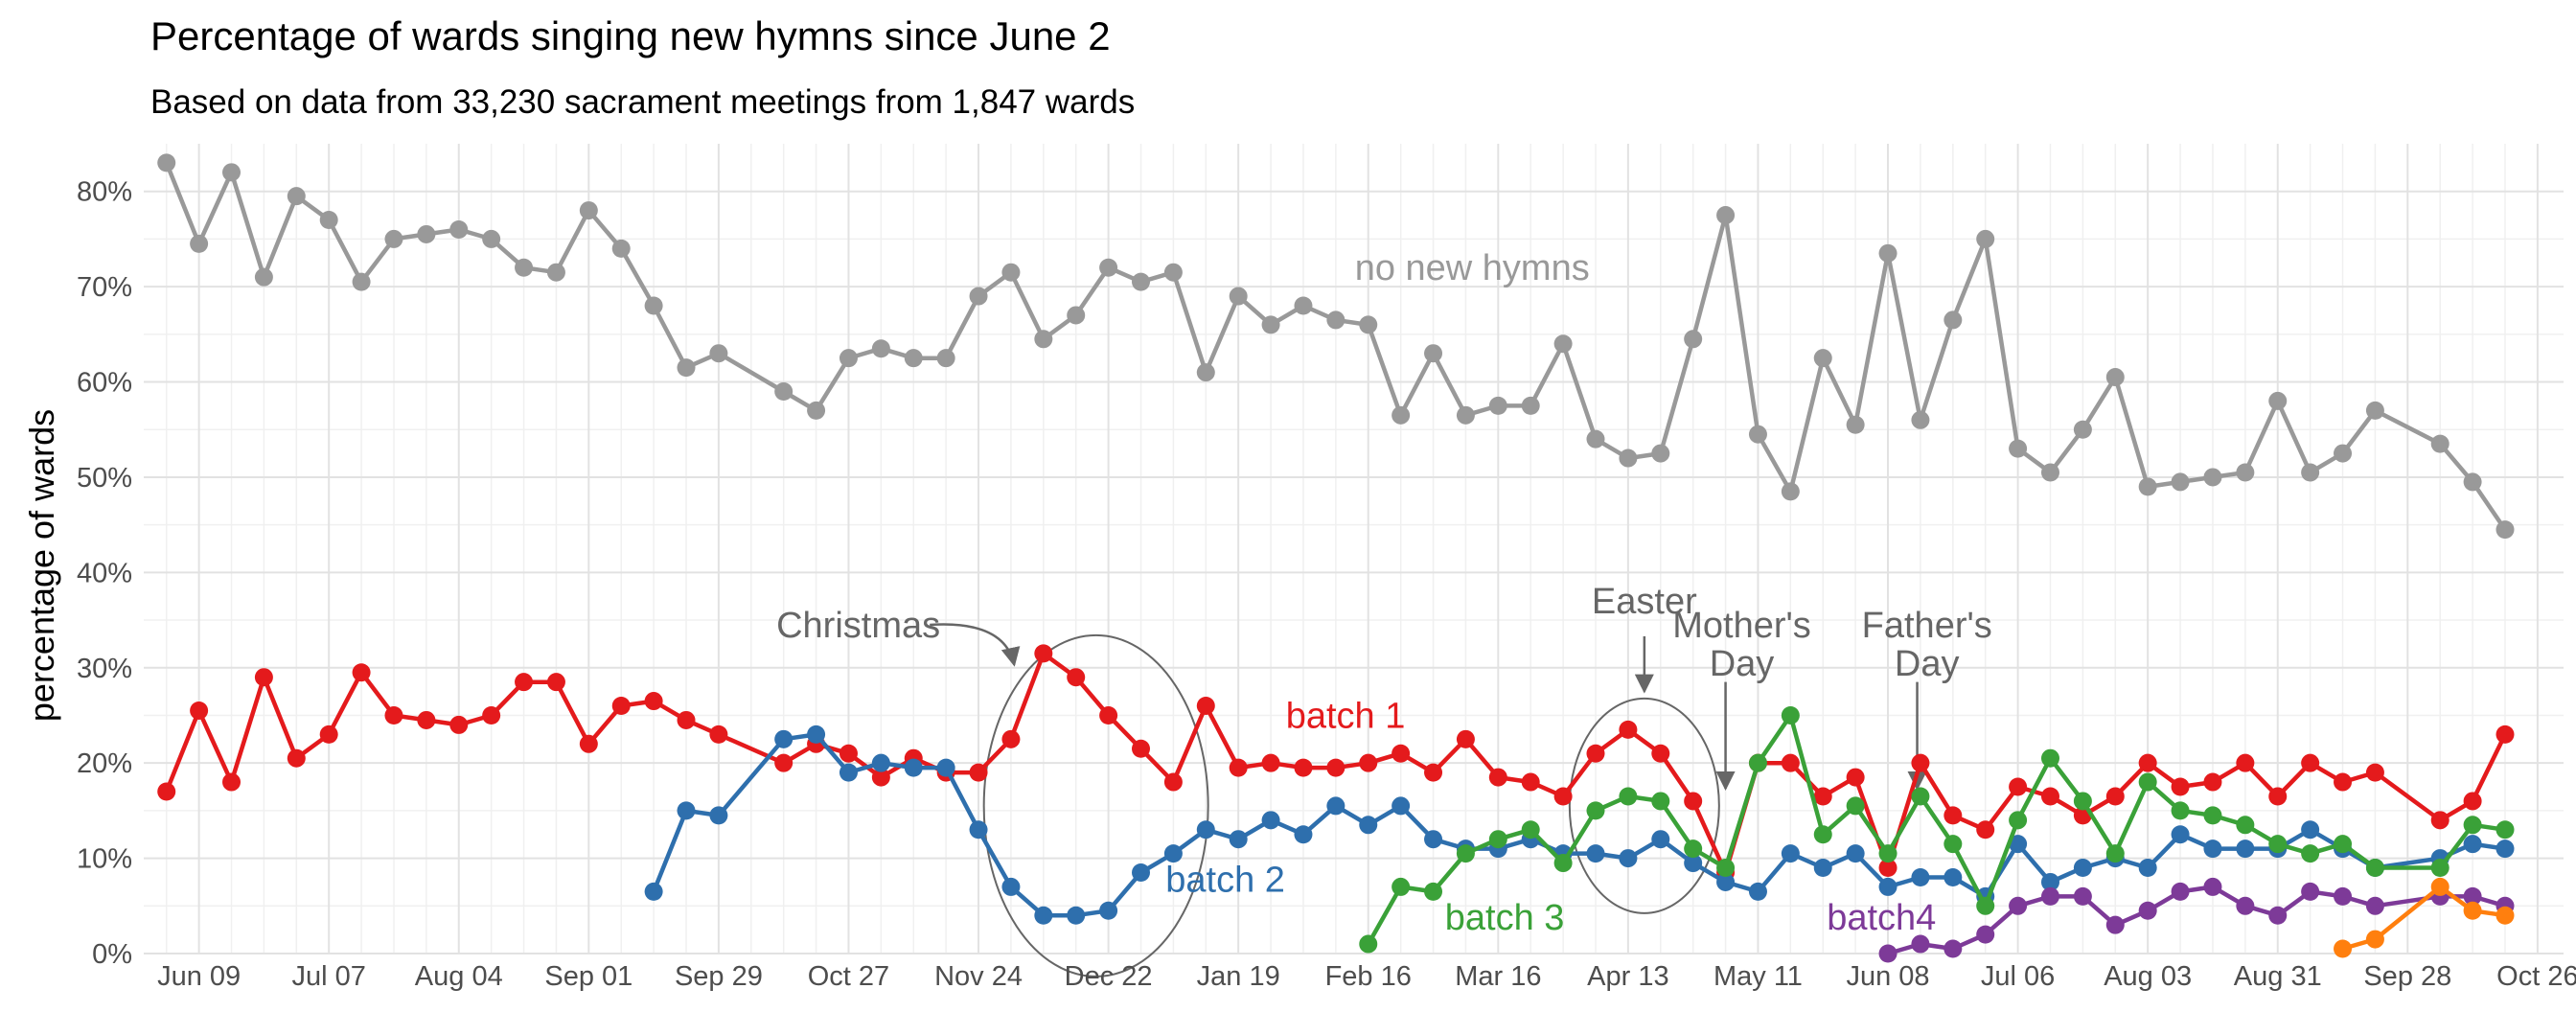 This screenshot has width=2576, height=1012. Describe the element at coordinates (104, 478) in the screenshot. I see `y-tick-label: 50%` at that location.